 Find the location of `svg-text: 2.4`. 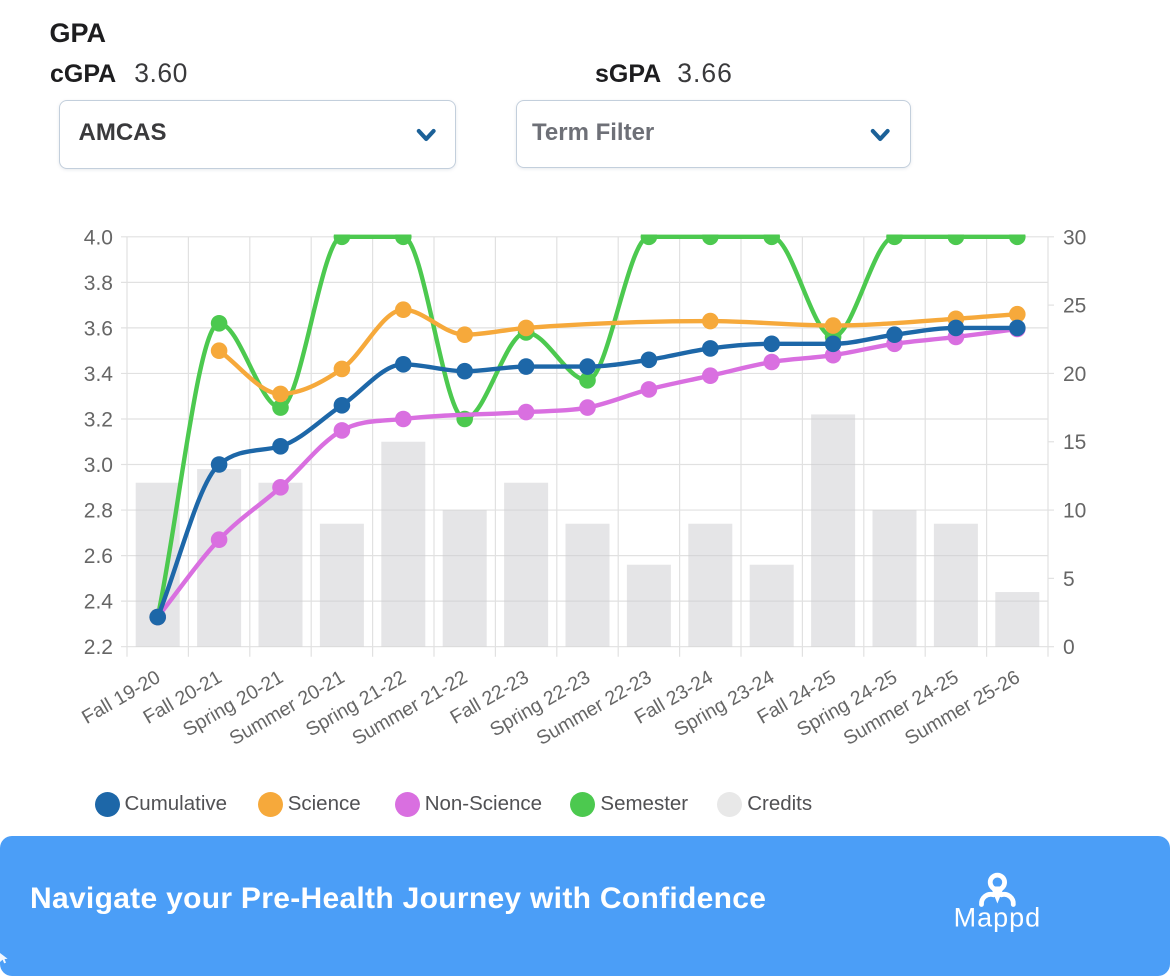

svg-text: 2.4 is located at coordinates (99, 602).